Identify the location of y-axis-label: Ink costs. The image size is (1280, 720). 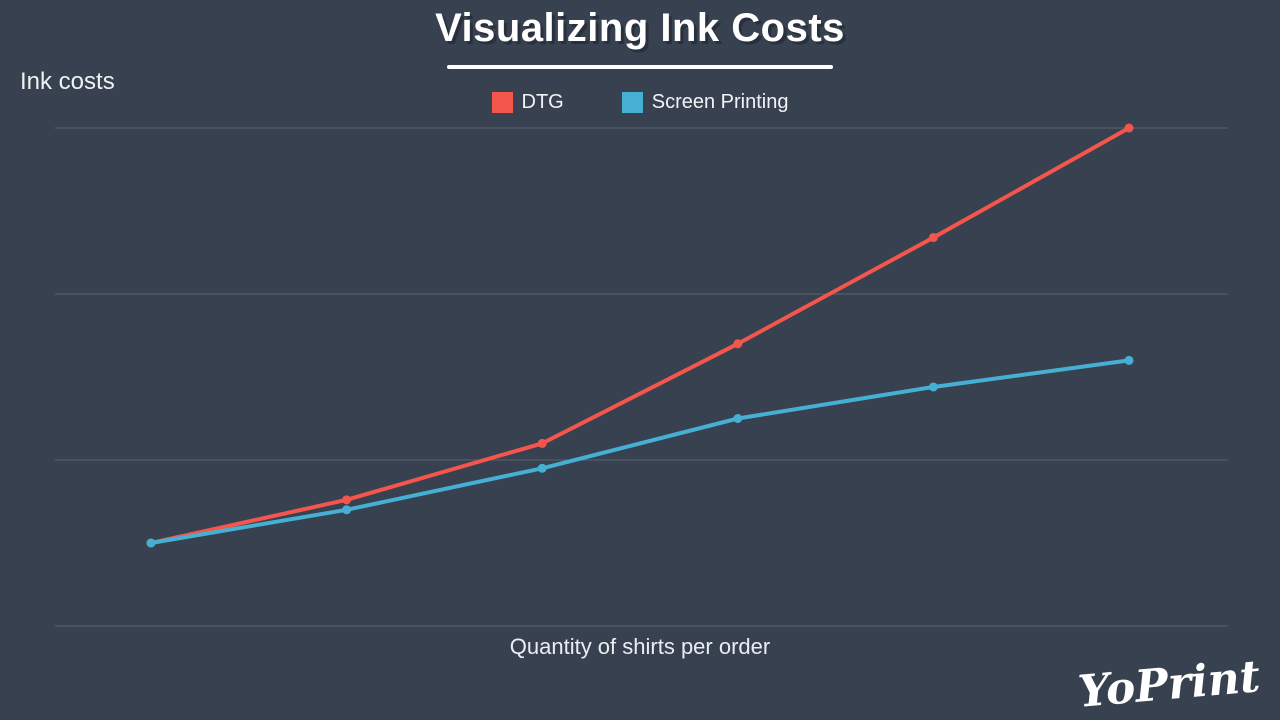
(67, 81).